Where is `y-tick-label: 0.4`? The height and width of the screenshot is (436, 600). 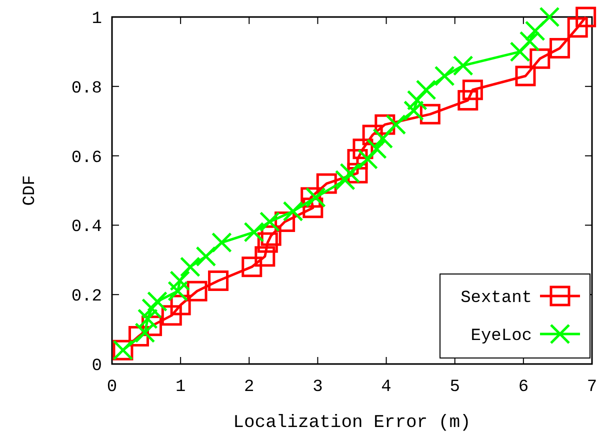 y-tick-label: 0.4 is located at coordinates (86, 228).